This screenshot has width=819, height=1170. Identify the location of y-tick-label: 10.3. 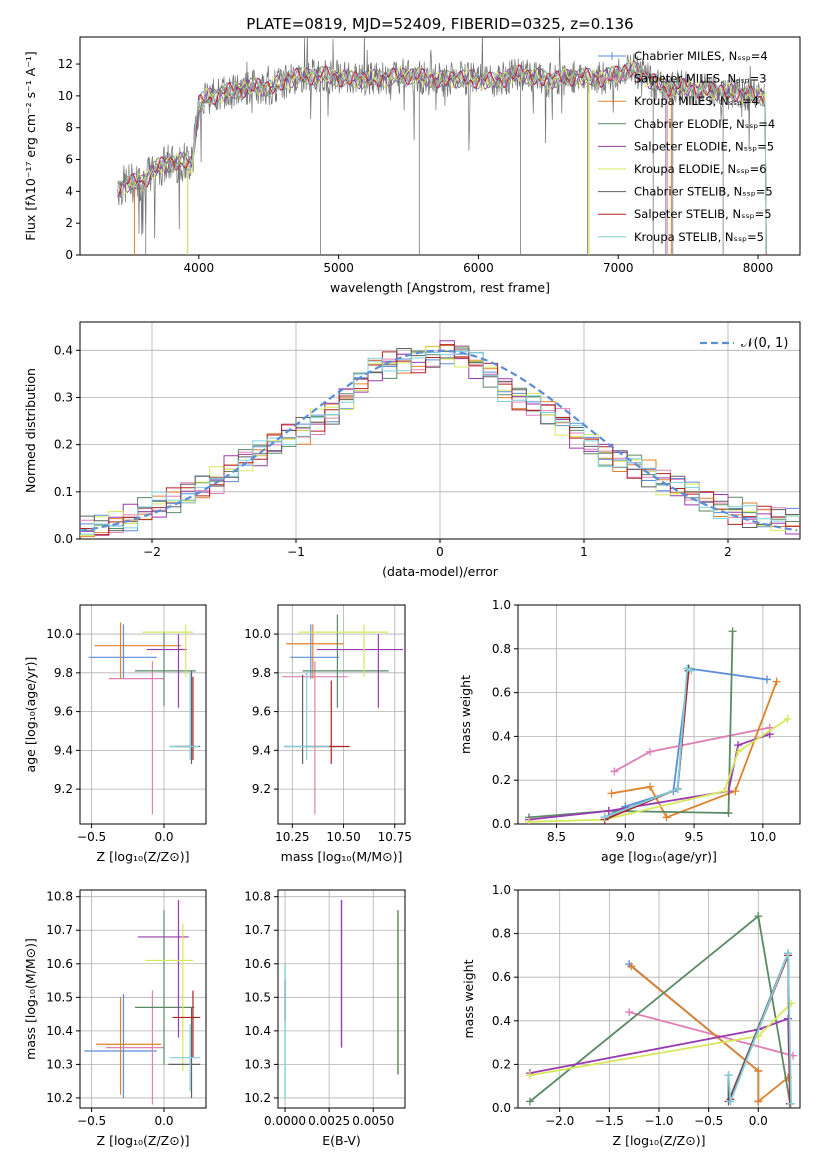
(59, 1064).